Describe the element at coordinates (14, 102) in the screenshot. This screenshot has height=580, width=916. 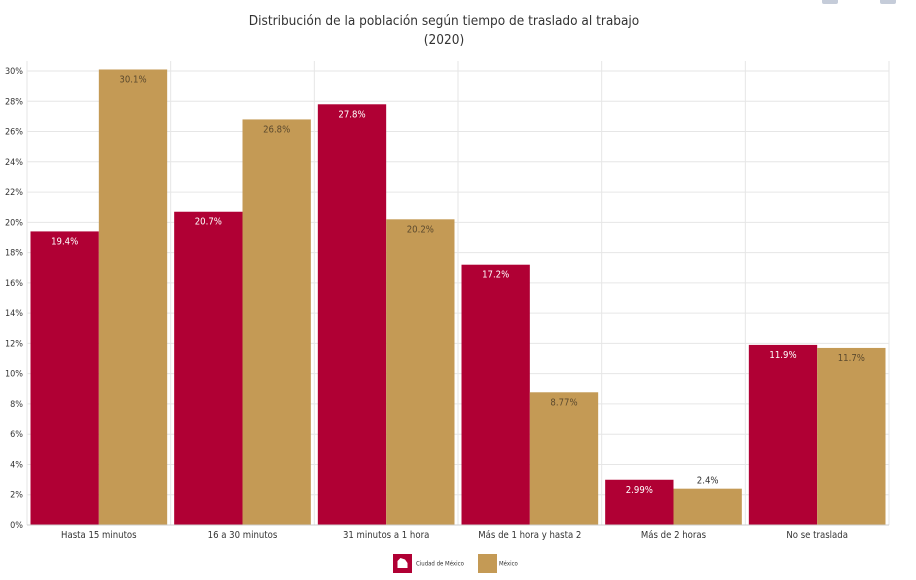
I see `y-tick-label: 28%` at that location.